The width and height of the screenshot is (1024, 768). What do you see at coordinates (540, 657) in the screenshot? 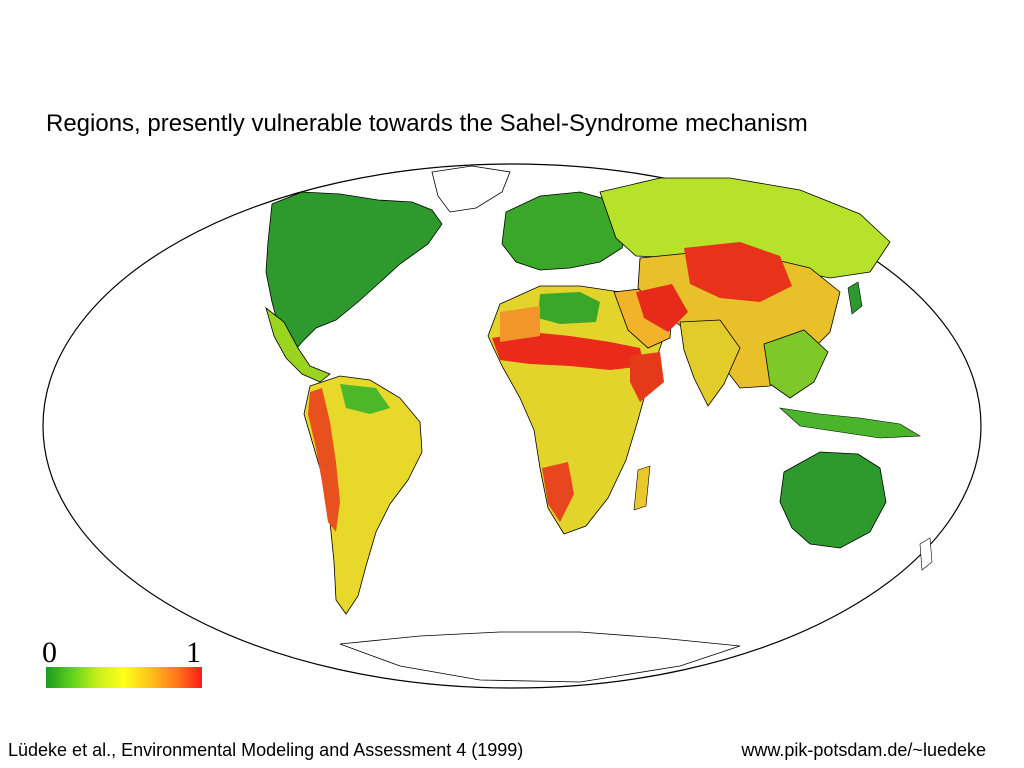
I see `antarctica-landmass` at bounding box center [540, 657].